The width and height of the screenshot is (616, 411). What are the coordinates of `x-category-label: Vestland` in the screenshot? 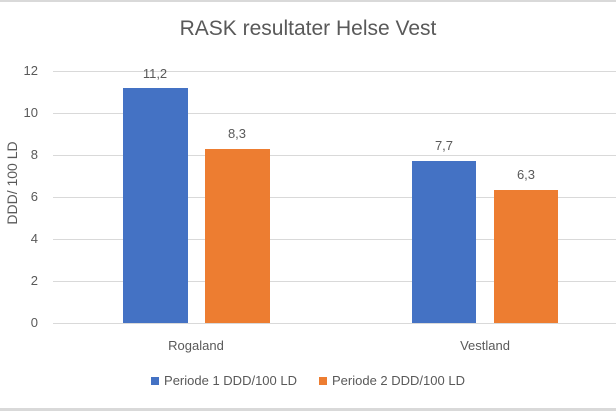 It's located at (485, 345).